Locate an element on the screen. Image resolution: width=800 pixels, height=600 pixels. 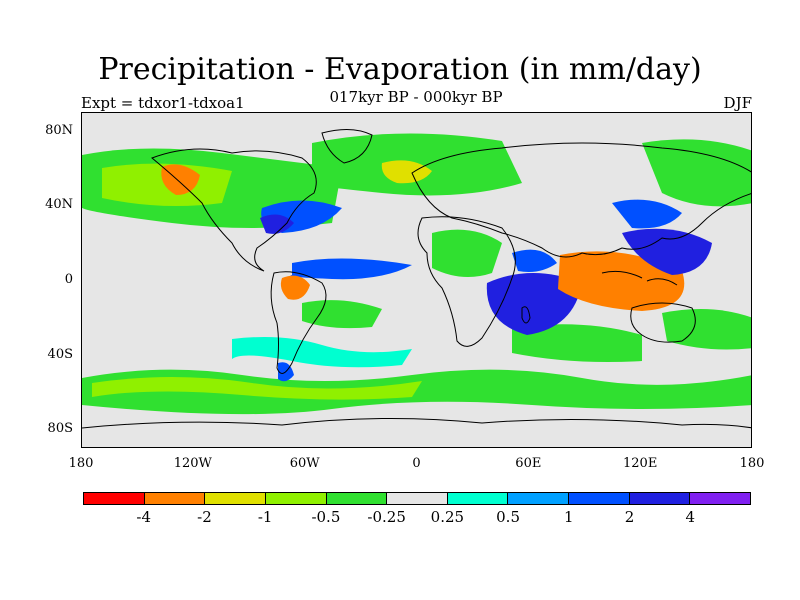
latitude-tick-label: 40S is located at coordinates (60, 354).